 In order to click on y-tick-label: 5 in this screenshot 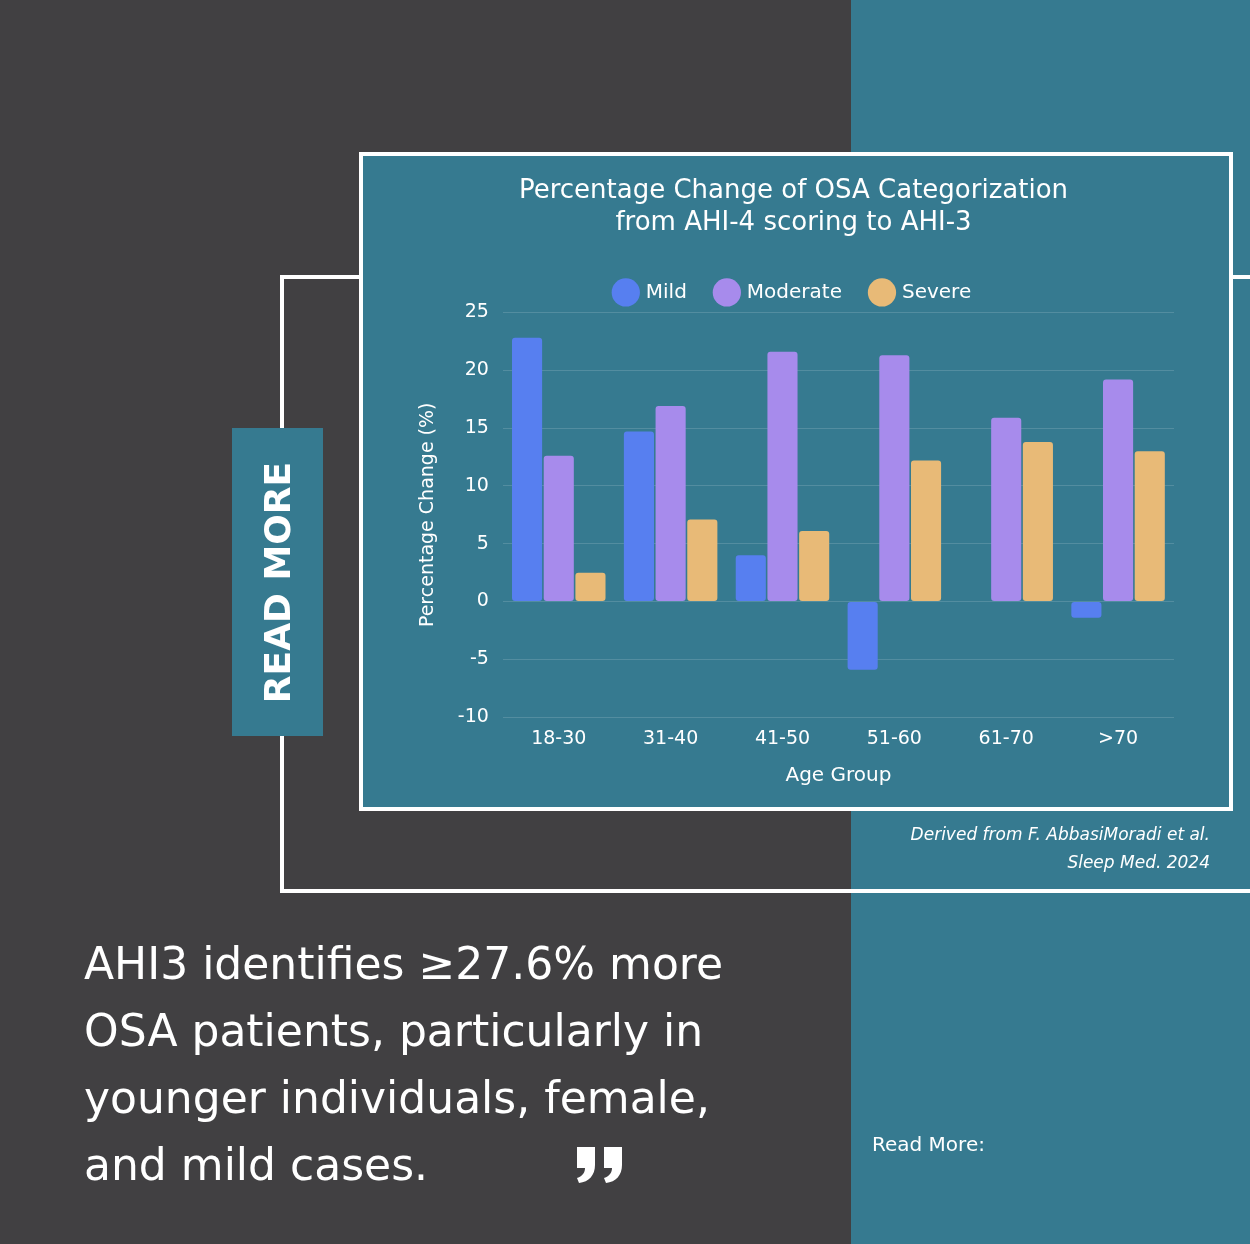, I will do `click(482, 541)`.